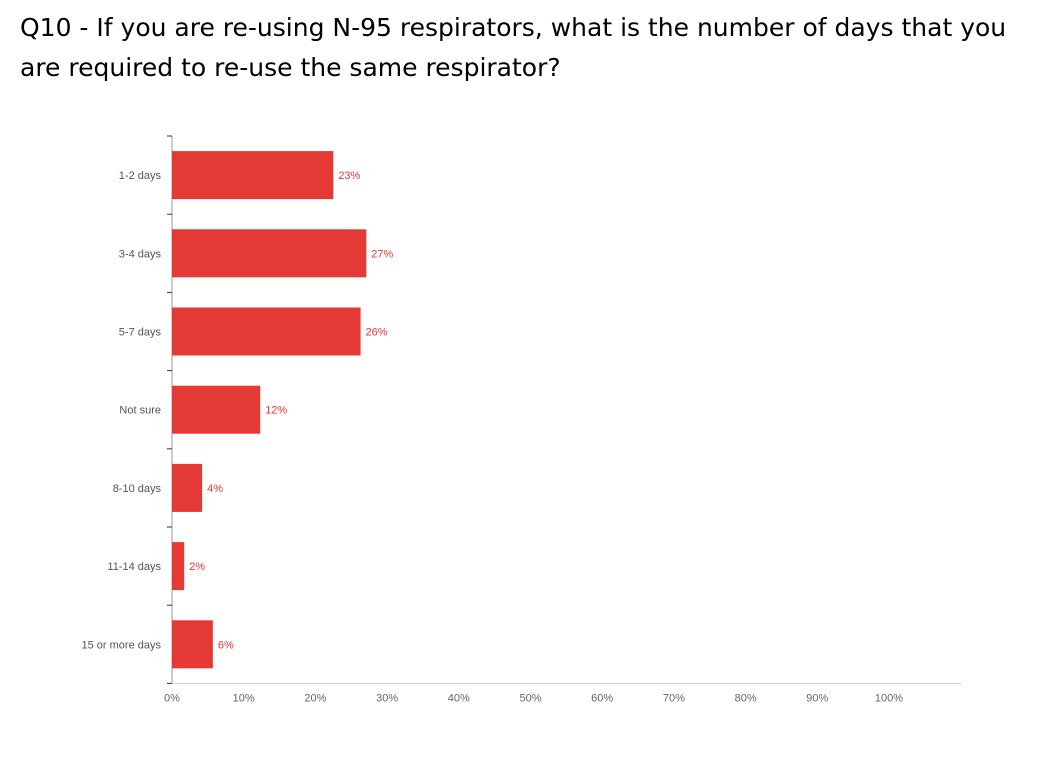  What do you see at coordinates (674, 698) in the screenshot?
I see `x-tick-label: 70%` at bounding box center [674, 698].